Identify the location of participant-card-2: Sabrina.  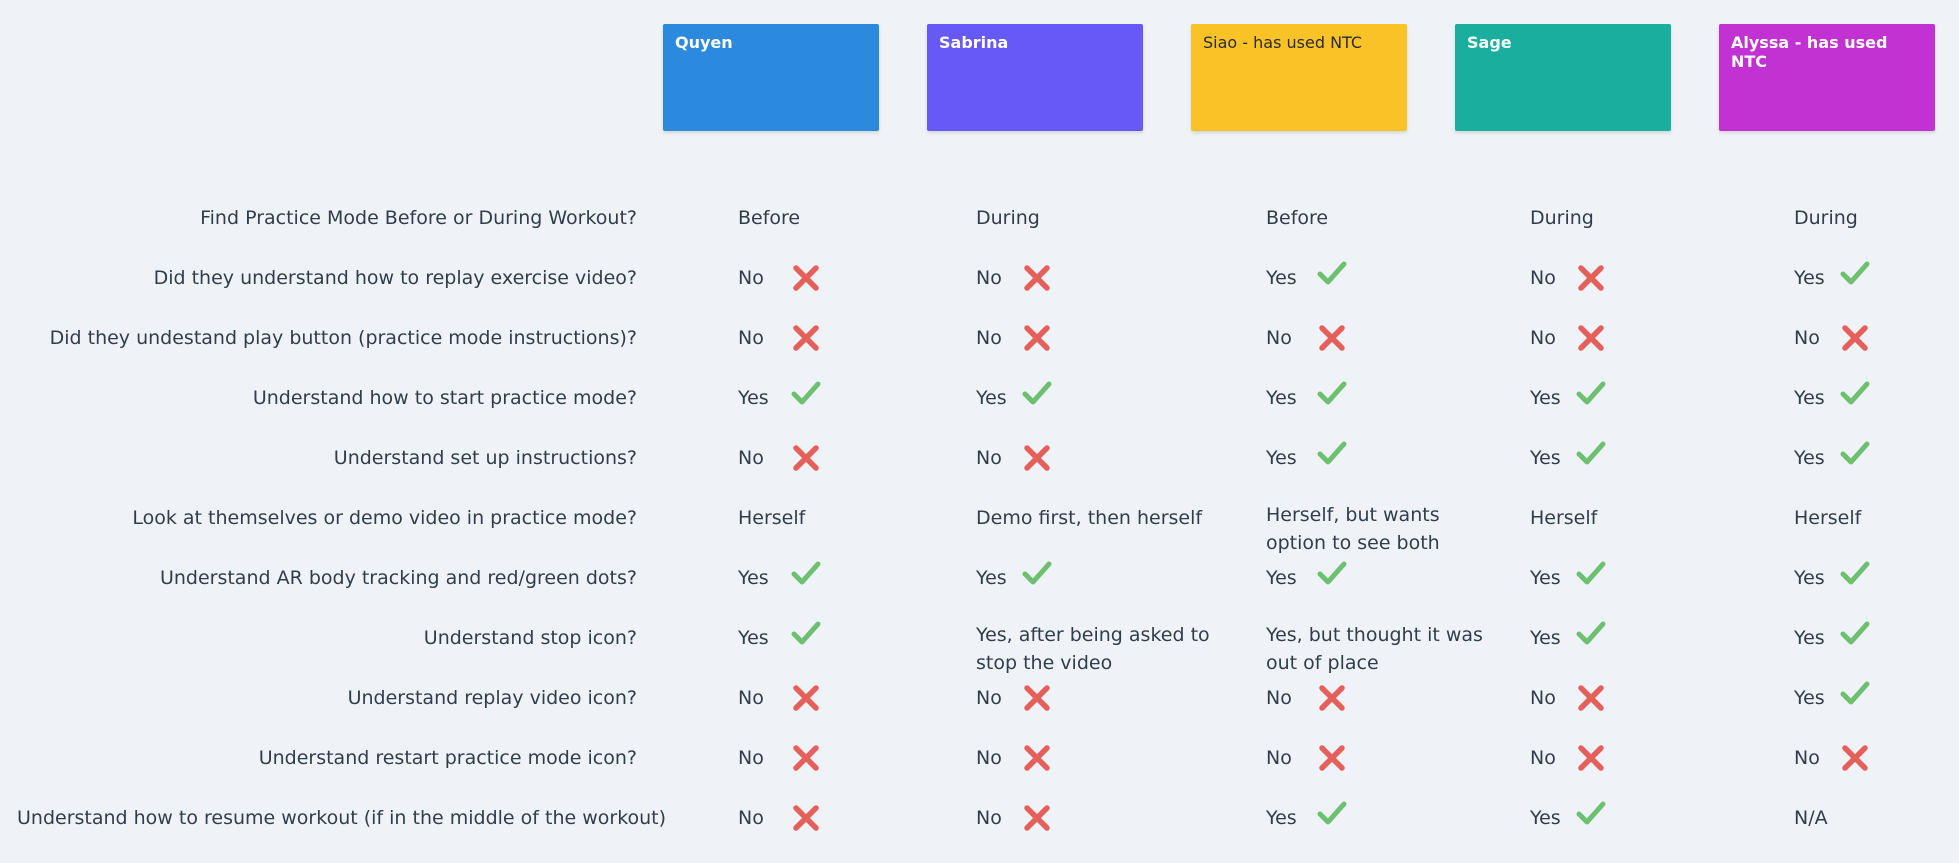
(1035, 77).